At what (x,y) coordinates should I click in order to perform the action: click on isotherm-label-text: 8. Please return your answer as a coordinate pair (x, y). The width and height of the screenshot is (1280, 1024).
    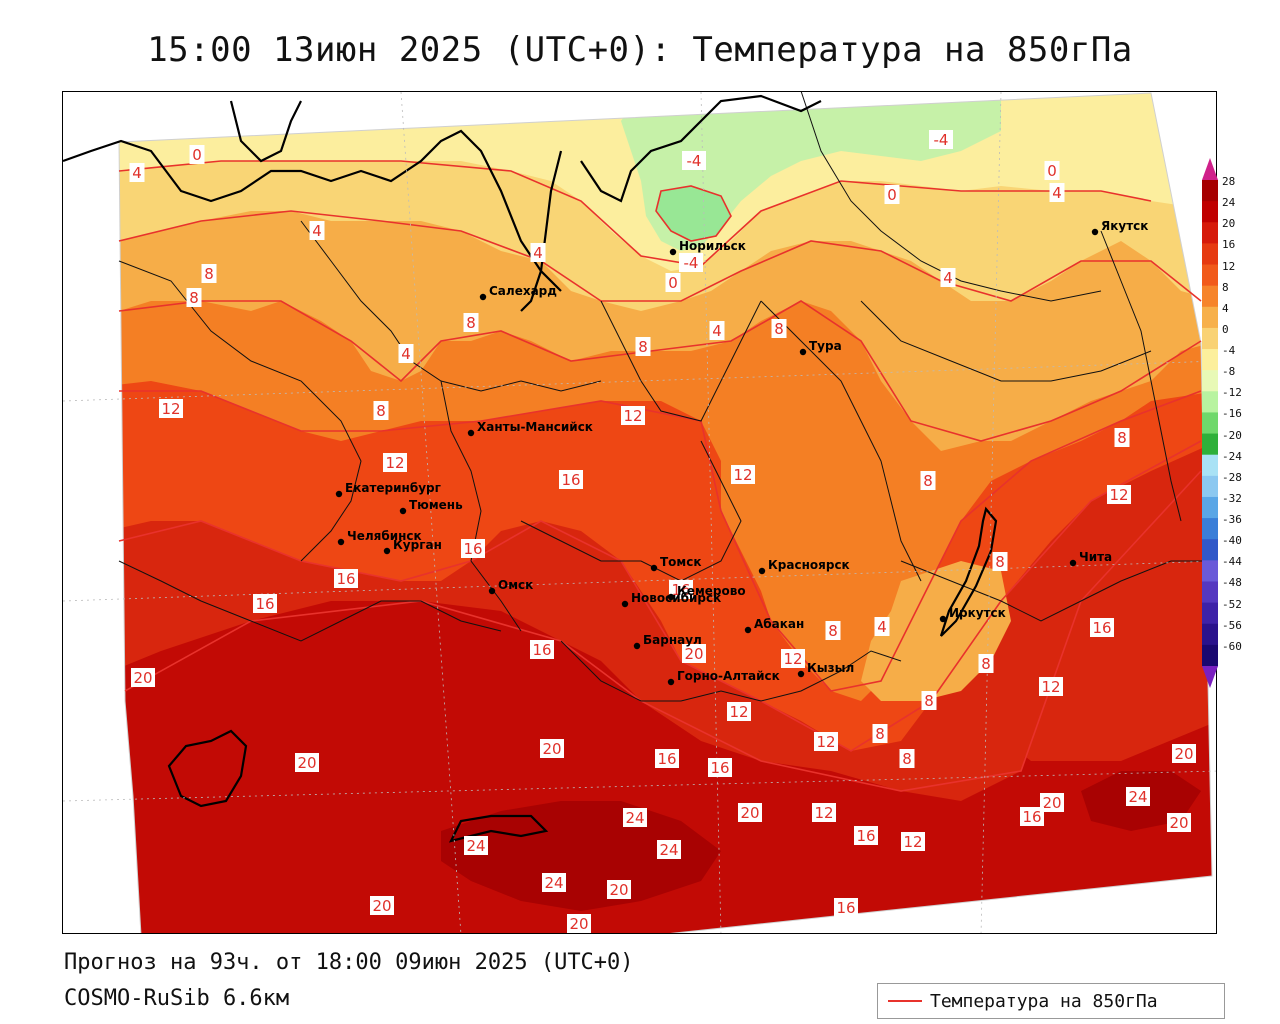
    Looking at the image, I should click on (209, 274).